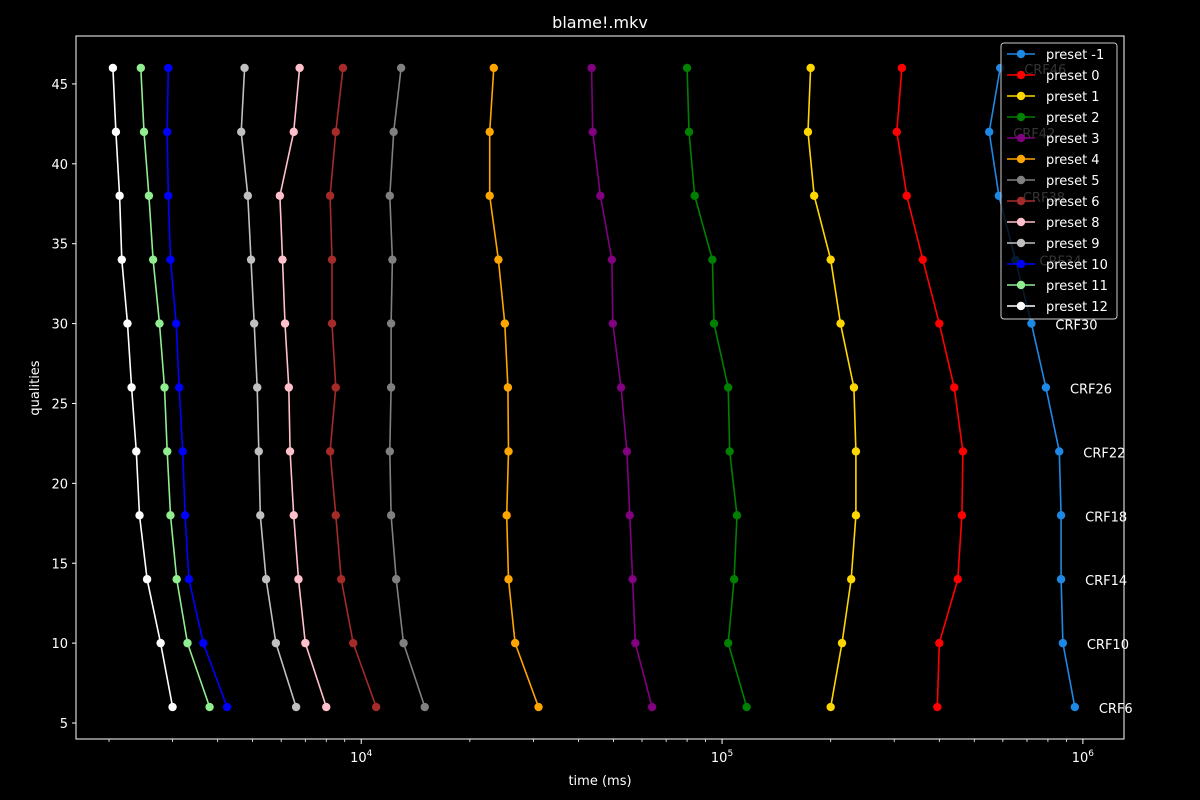 The width and height of the screenshot is (1200, 800). I want to click on legend-item: preset 3, so click(1053, 139).